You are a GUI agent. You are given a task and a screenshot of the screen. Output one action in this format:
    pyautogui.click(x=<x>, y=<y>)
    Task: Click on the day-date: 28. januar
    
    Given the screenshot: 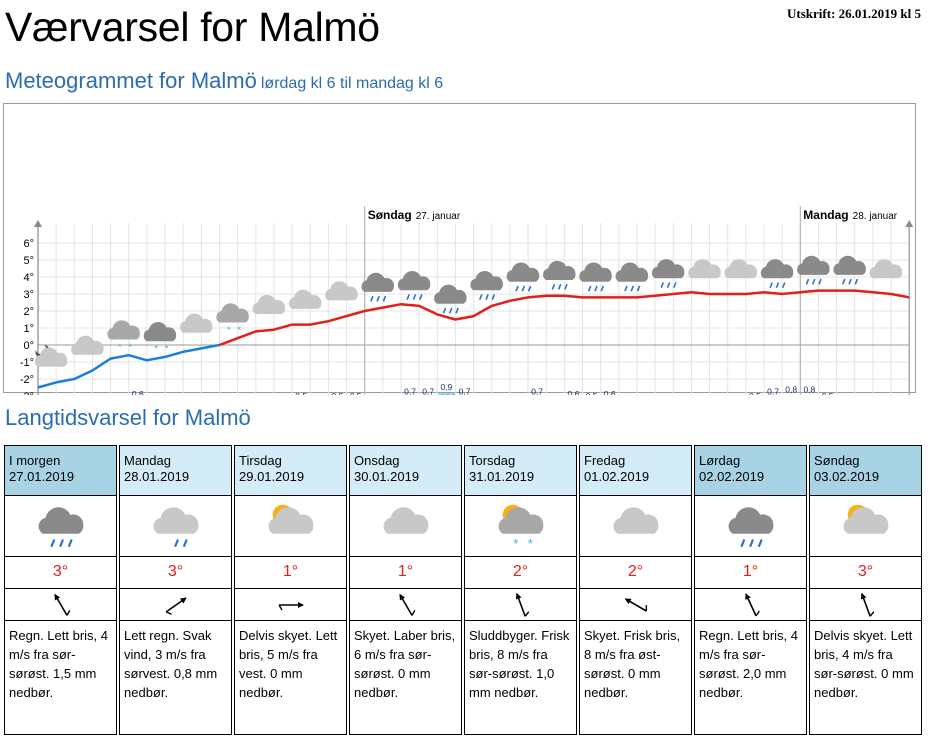 What is the action you would take?
    pyautogui.click(x=875, y=216)
    